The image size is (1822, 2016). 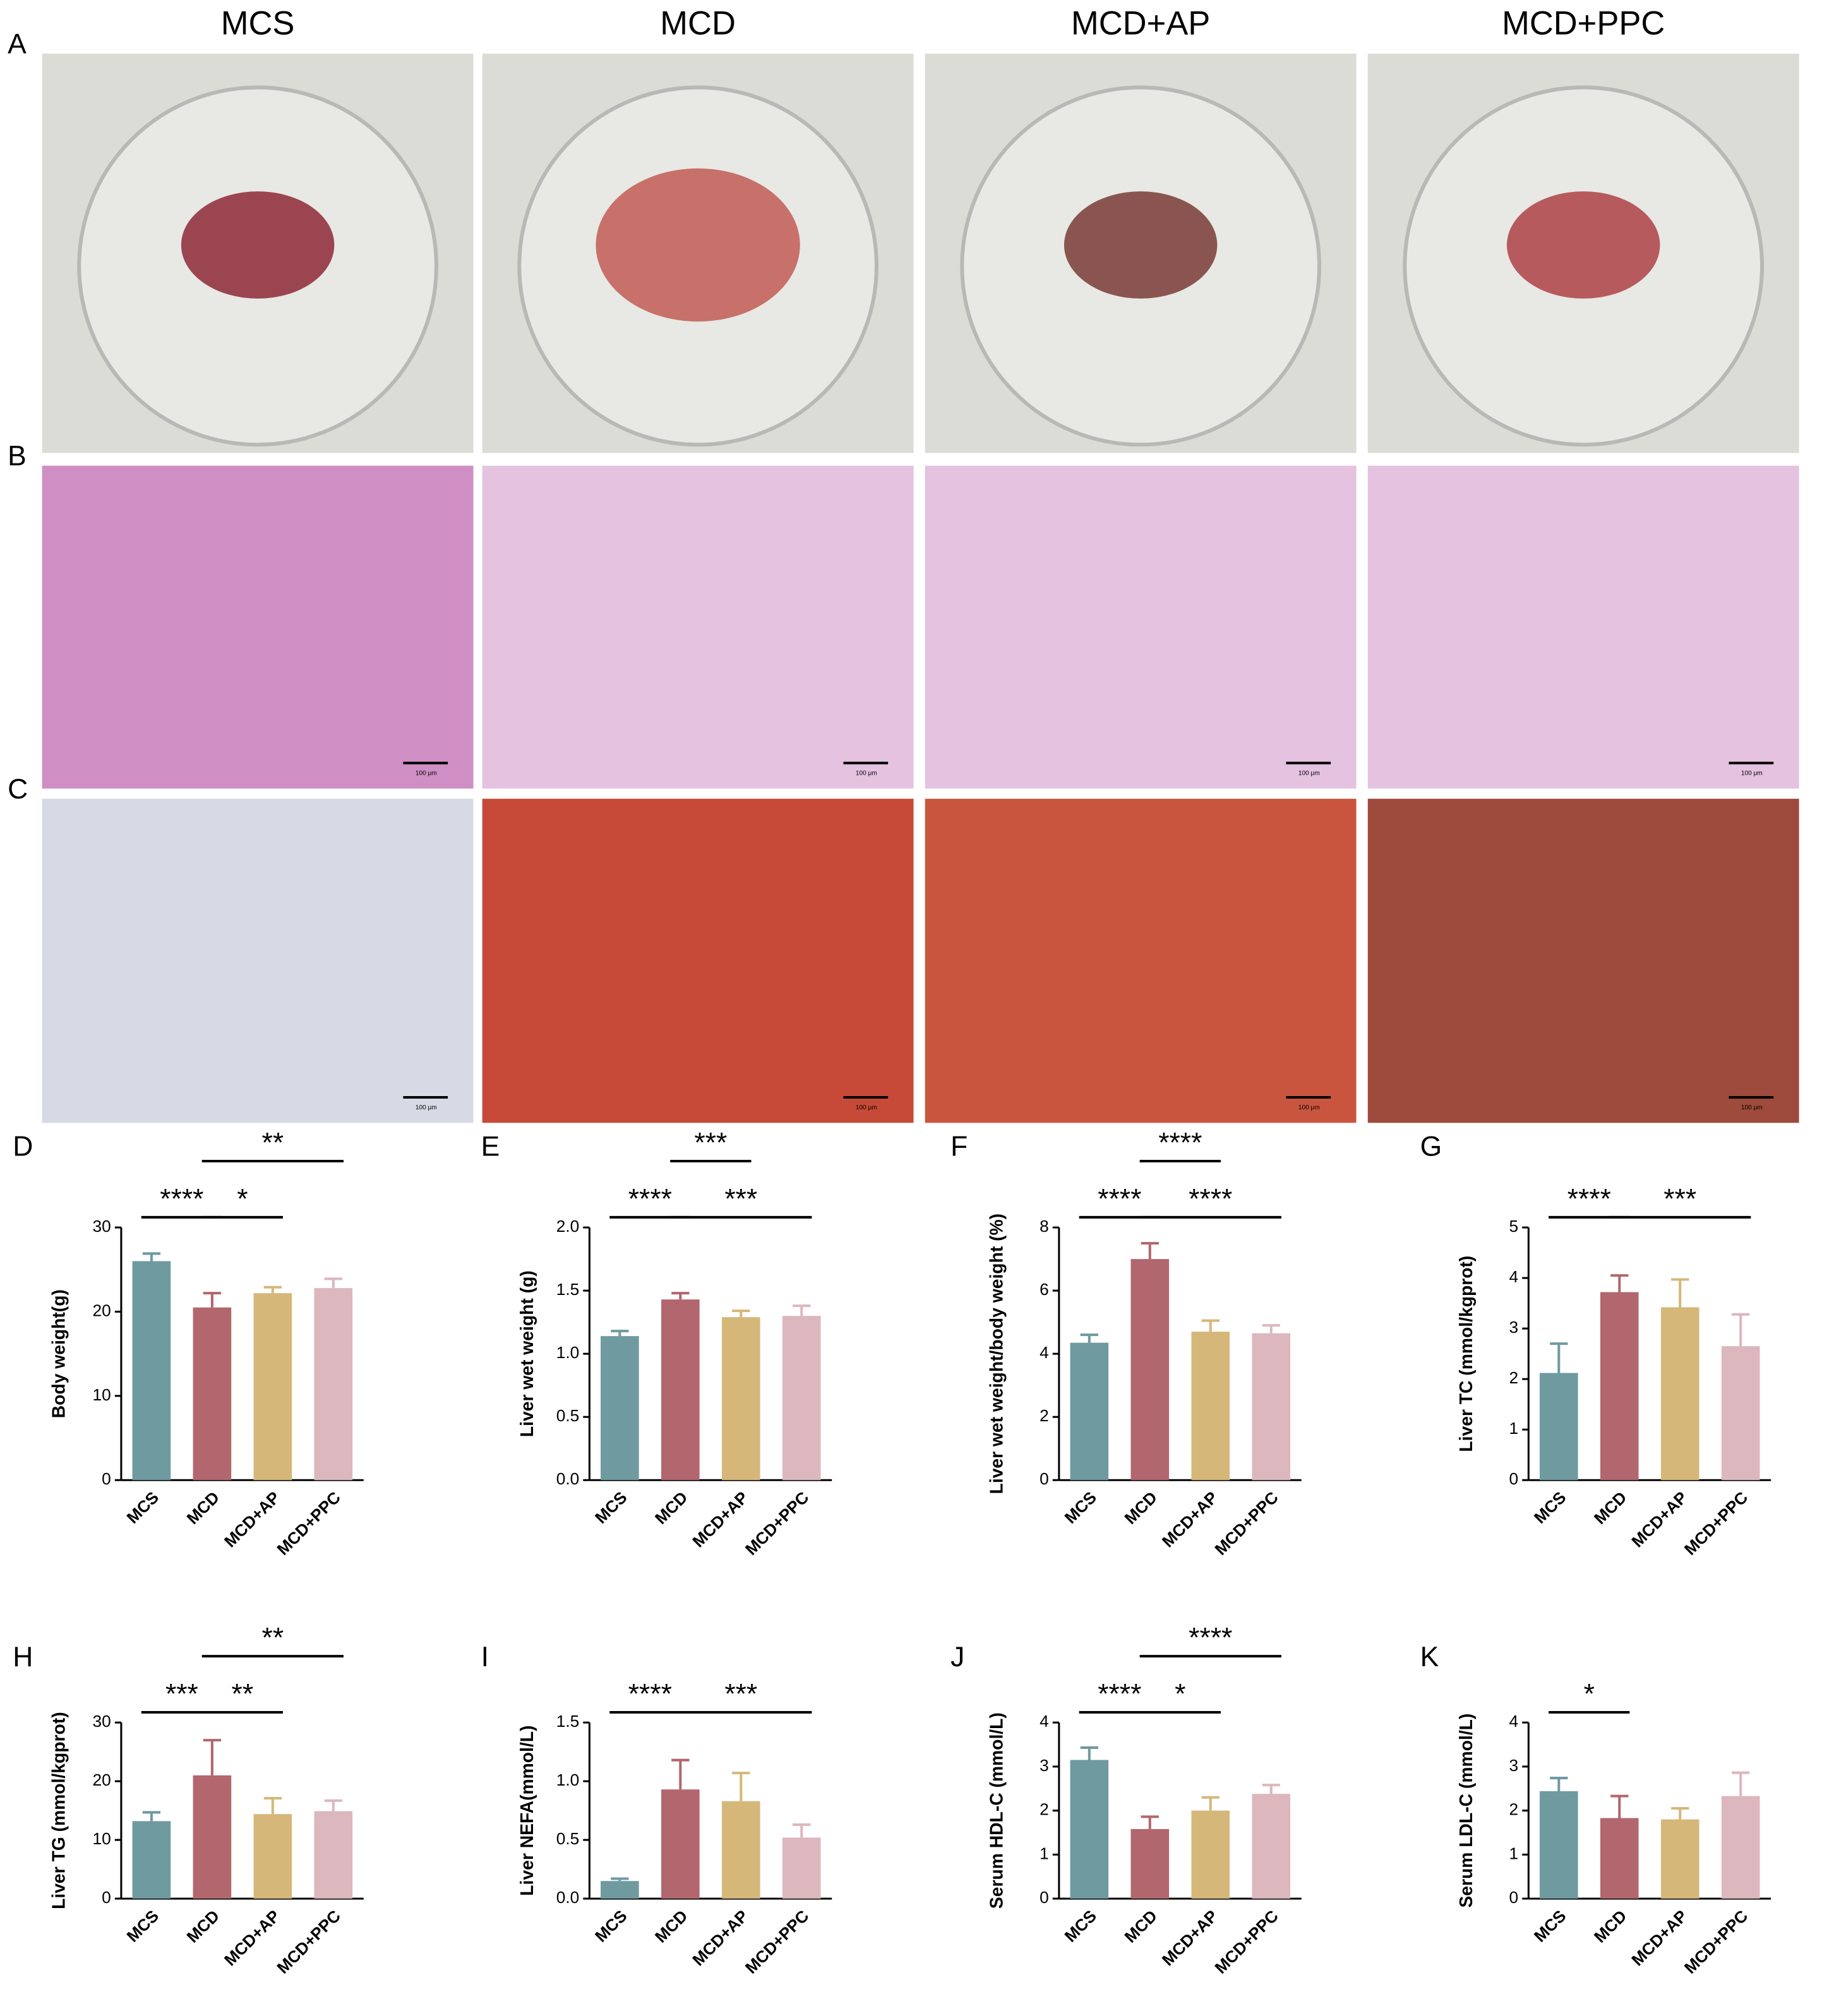 I want to click on y-tick-label: 30, so click(x=102, y=1721).